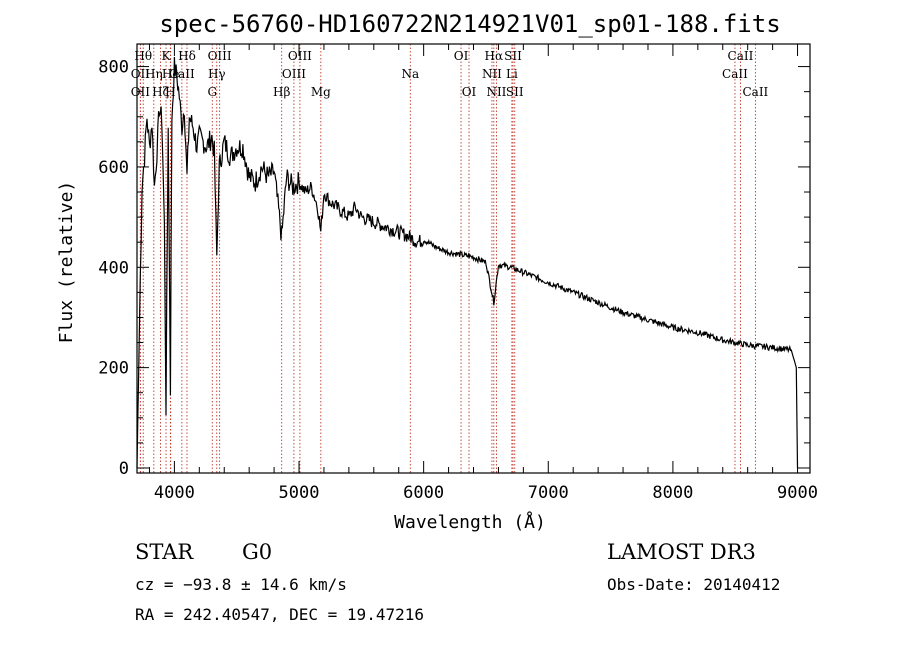 The height and width of the screenshot is (649, 900). I want to click on y-tick-label: 0, so click(124, 469).